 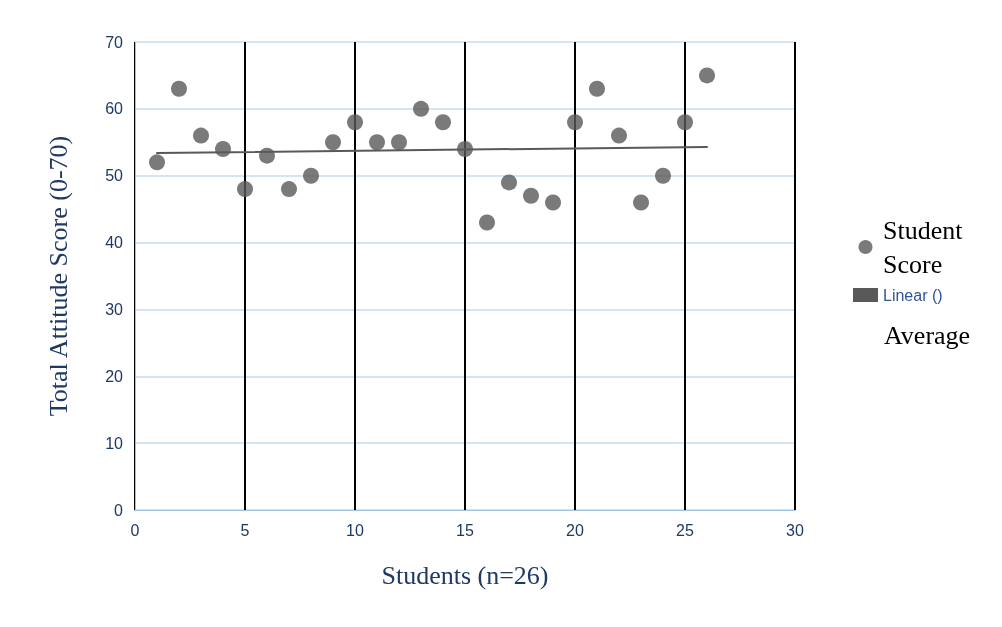 I want to click on y-axis-title: Total Attitude Score (0-70), so click(x=58, y=276).